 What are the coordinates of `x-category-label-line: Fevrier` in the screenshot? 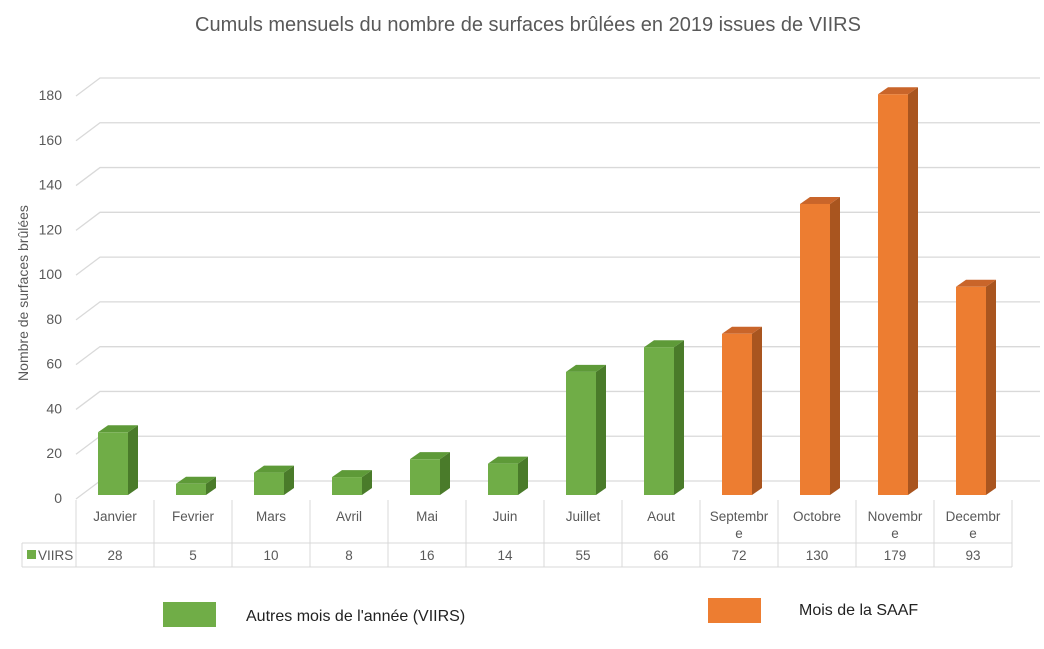 It's located at (193, 516).